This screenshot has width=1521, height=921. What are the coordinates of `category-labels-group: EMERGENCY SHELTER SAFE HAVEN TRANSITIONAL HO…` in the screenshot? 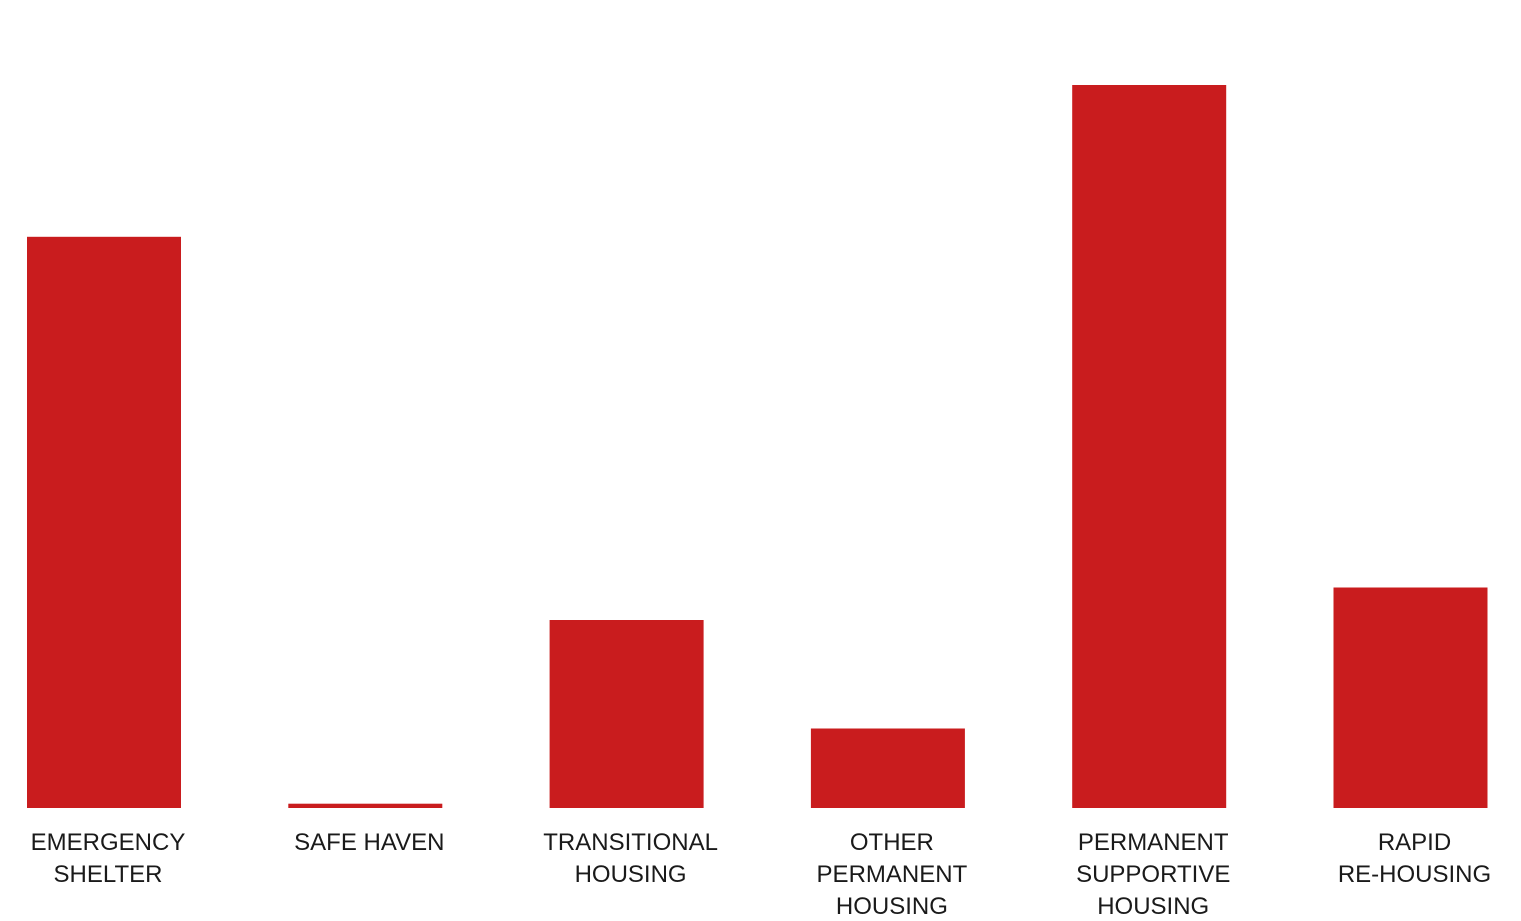 It's located at (761, 874).